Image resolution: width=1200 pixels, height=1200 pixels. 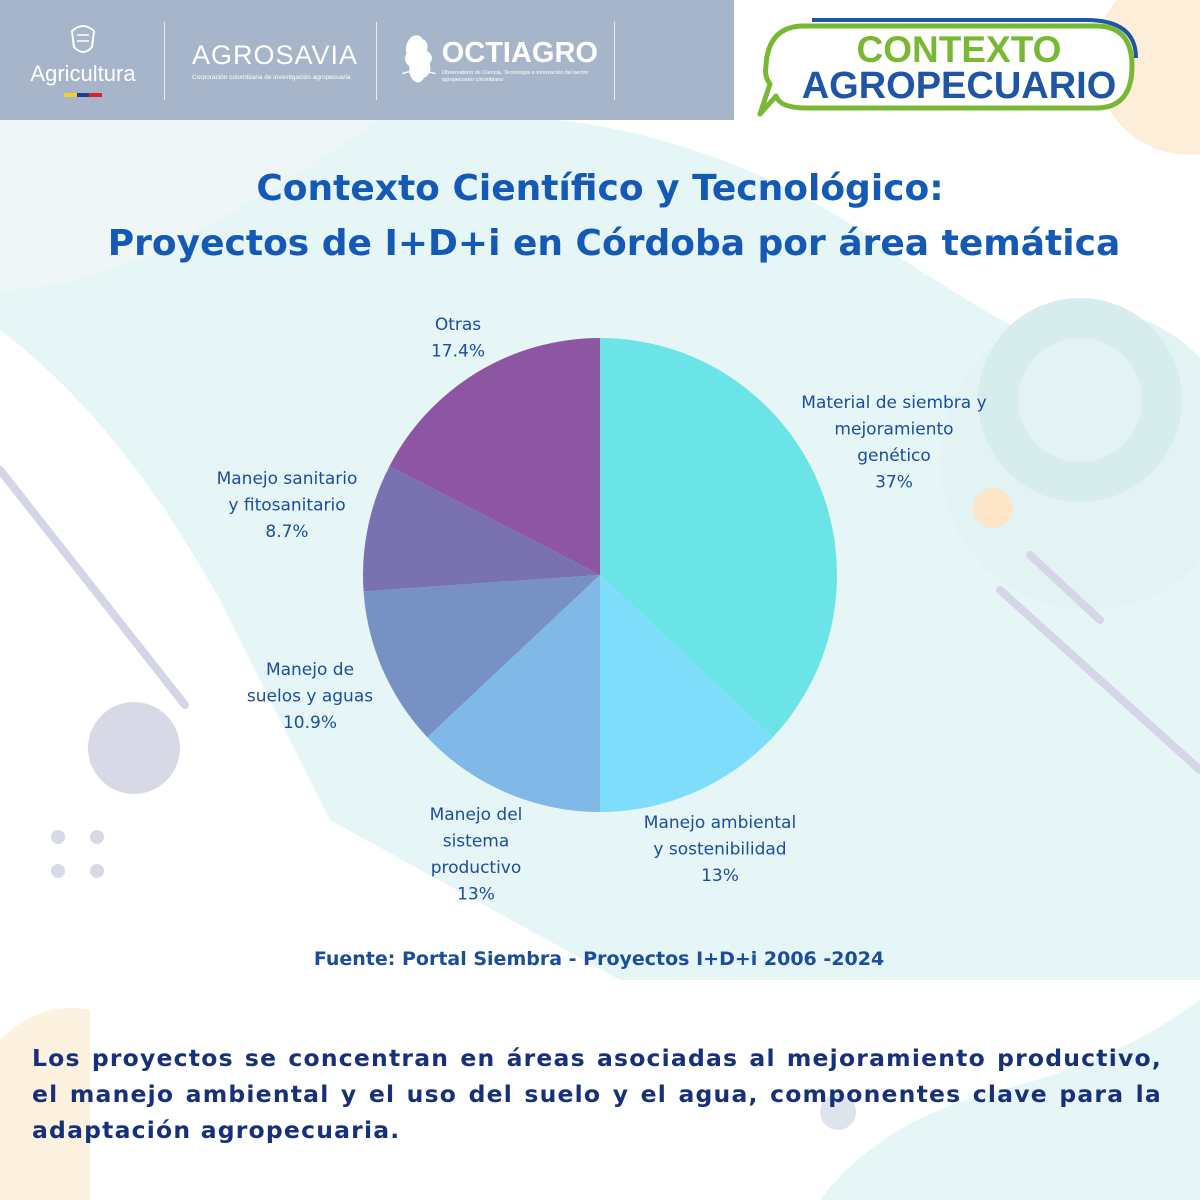 I want to click on slice-value-label: 8.7%, so click(x=286, y=532).